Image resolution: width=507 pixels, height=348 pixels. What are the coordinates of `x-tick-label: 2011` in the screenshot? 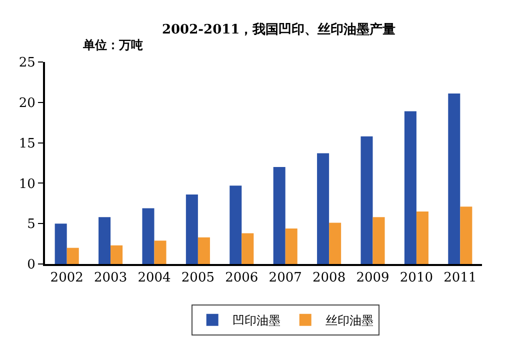 It's located at (460, 278).